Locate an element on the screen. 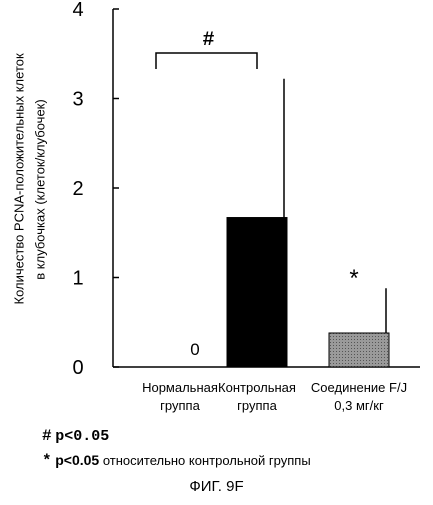 The height and width of the screenshot is (505, 433). y-tick-label: 1 is located at coordinates (77, 279).